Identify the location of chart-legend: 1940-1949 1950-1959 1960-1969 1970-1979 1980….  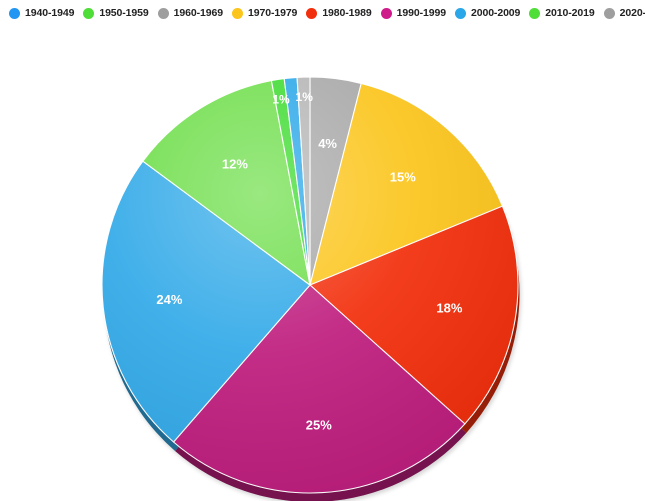
(322, 13).